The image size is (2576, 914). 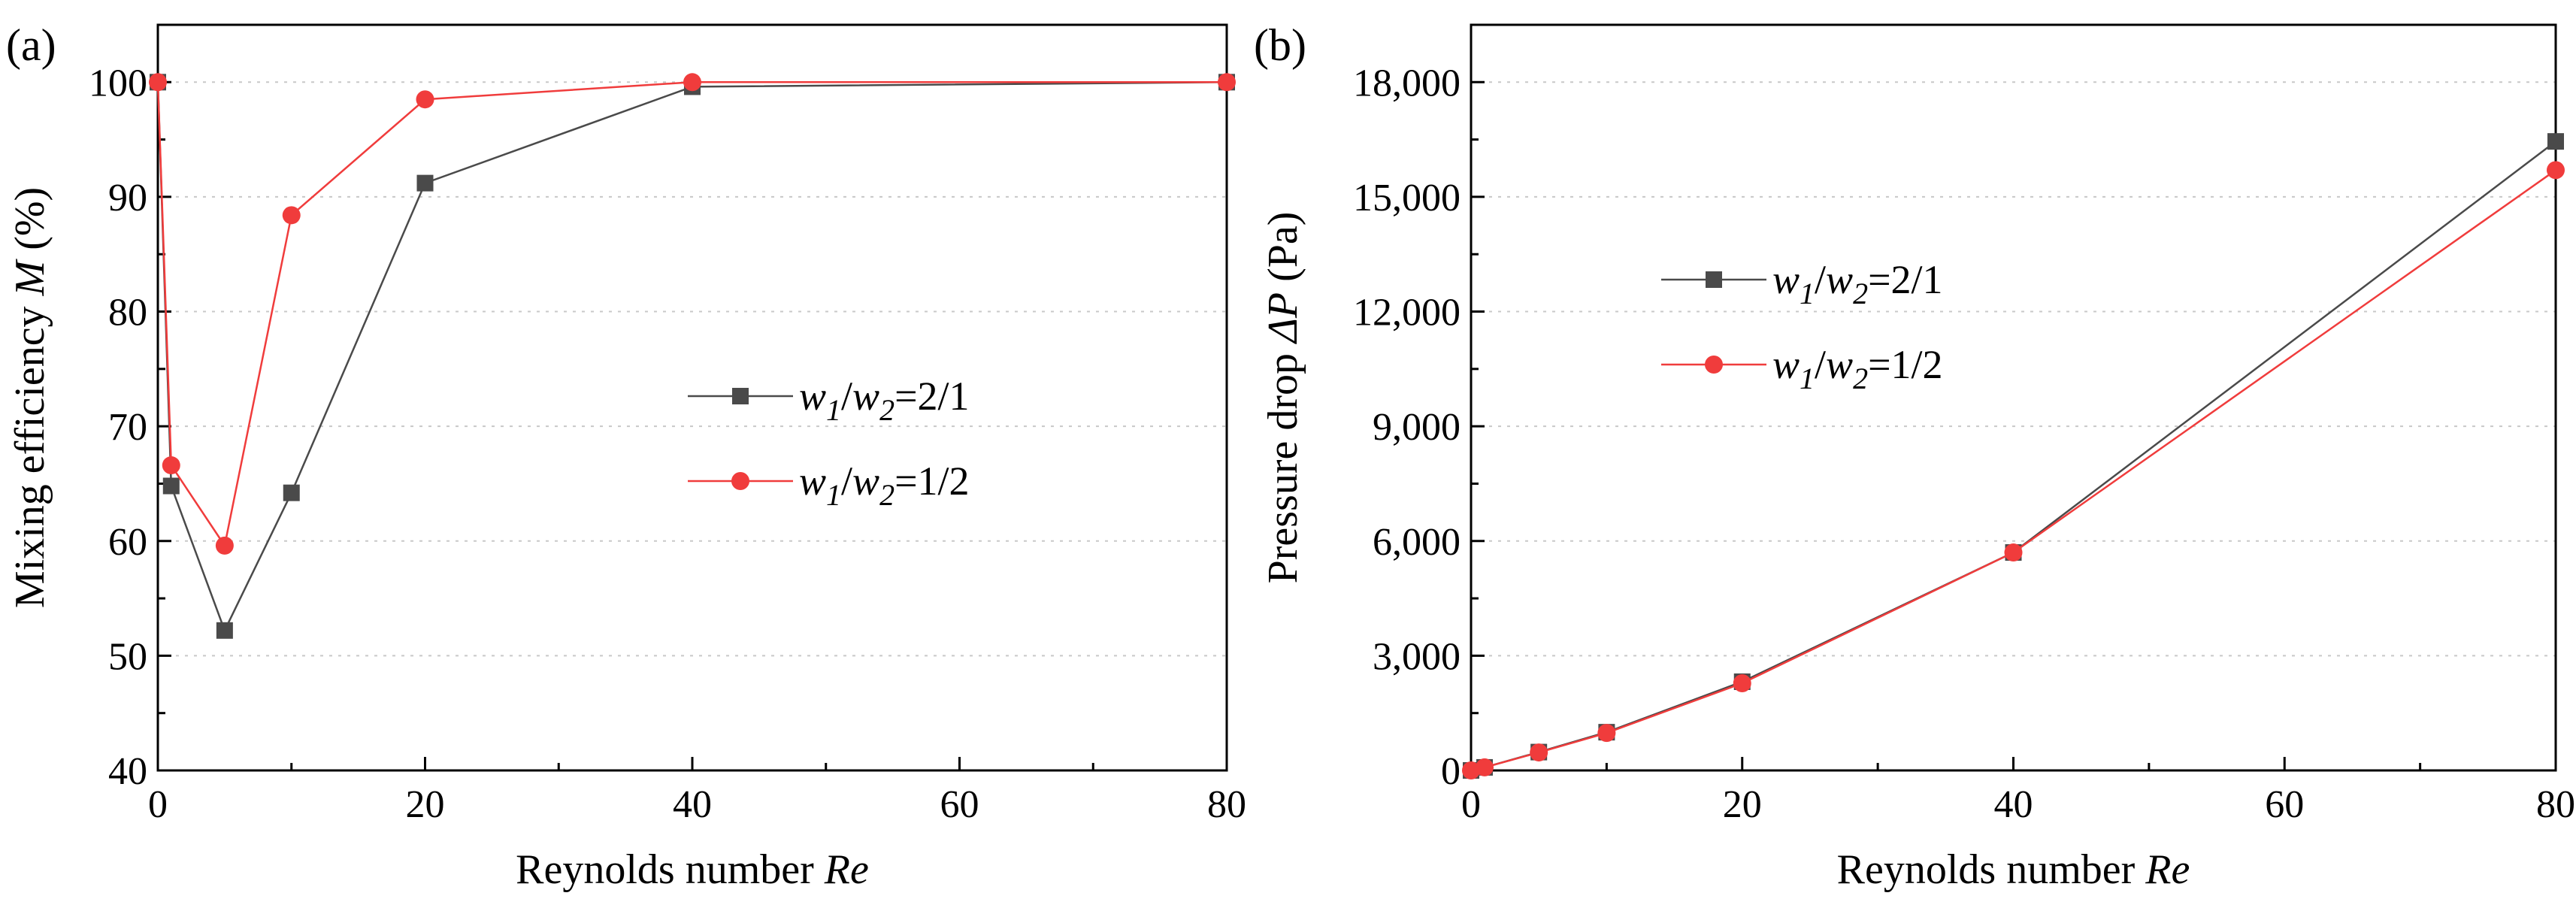 I want to click on y-tick-label: 15,000, so click(x=1407, y=198).